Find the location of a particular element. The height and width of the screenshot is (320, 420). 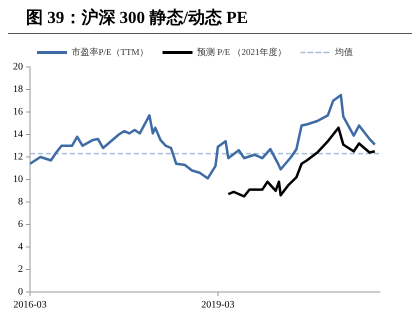

y-tick-label: 12 is located at coordinates (18, 157).